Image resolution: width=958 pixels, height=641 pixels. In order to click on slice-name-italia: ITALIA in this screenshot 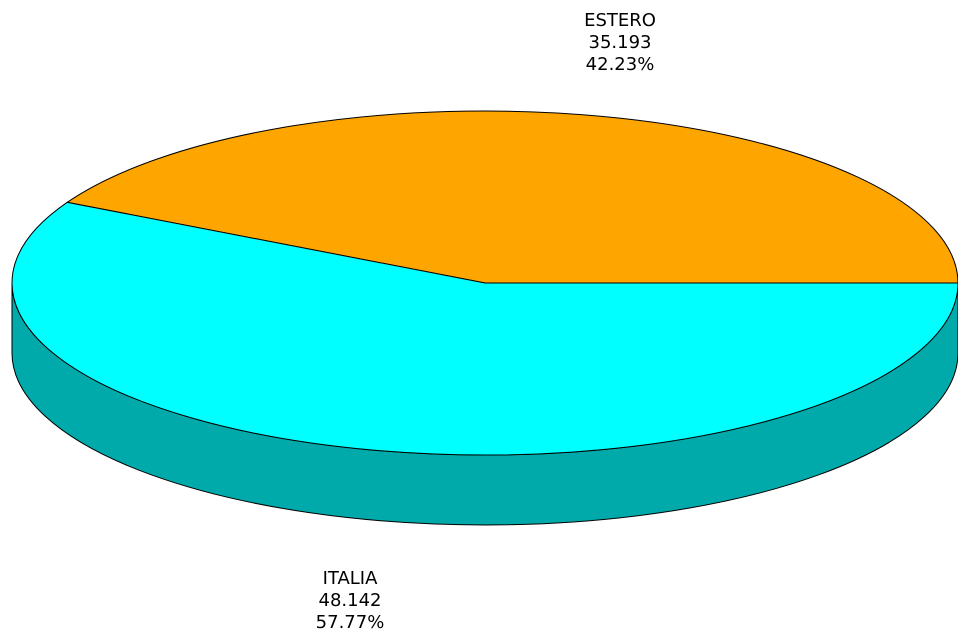, I will do `click(350, 578)`.